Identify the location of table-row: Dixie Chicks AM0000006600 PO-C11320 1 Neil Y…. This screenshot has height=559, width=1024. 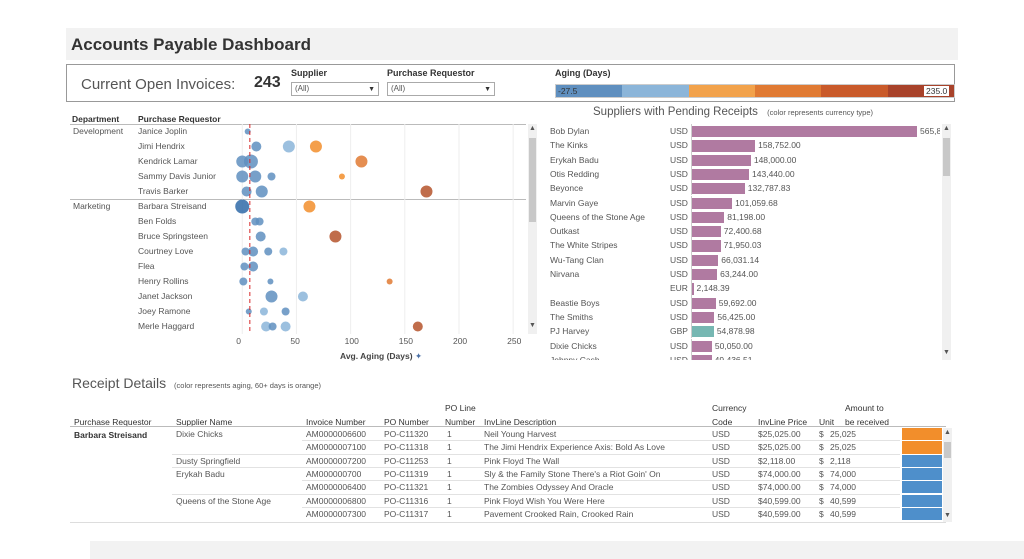
(508, 434).